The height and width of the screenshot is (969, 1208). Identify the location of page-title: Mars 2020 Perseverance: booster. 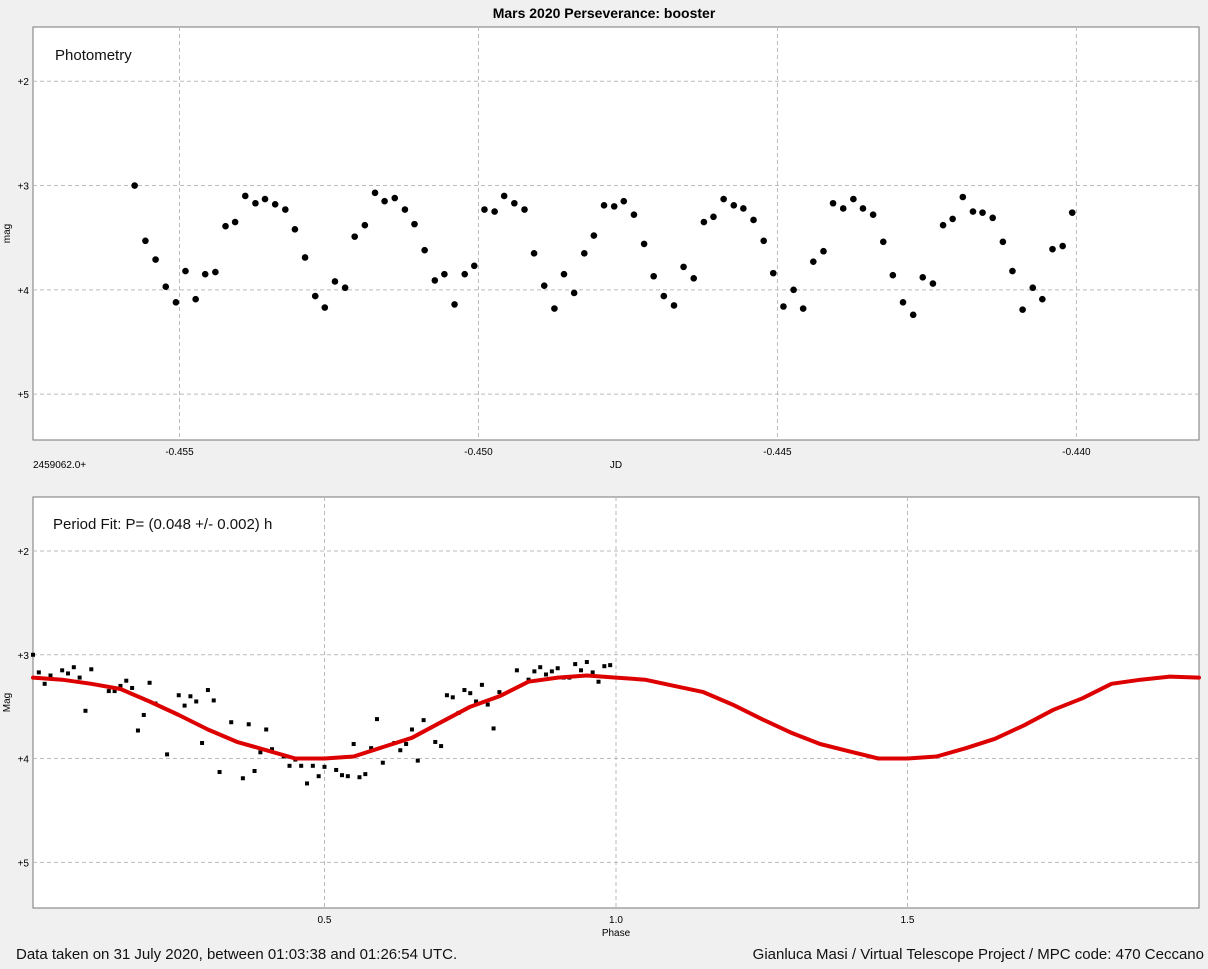
(604, 13).